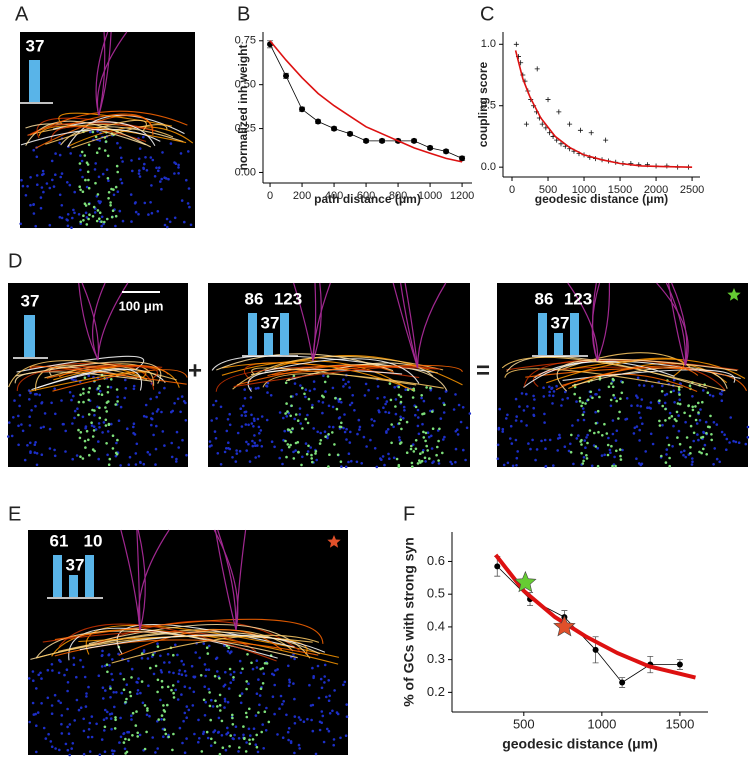 The image size is (756, 764). What do you see at coordinates (409, 622) in the screenshot?
I see `y-axis-label: % of GCs with strong syn` at bounding box center [409, 622].